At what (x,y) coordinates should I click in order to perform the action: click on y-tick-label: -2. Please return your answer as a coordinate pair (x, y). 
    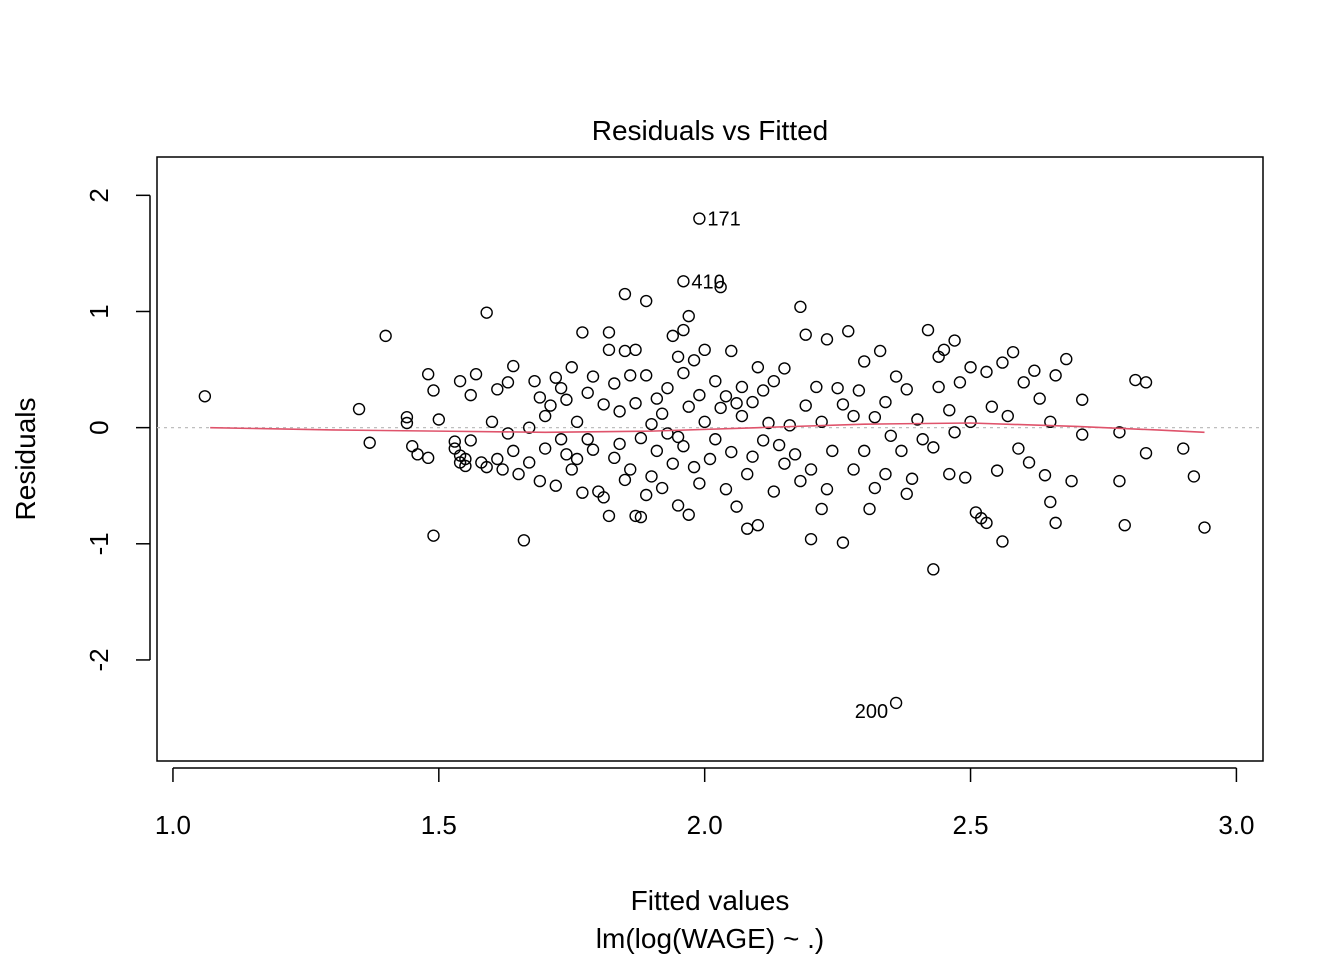
    Looking at the image, I should click on (99, 659).